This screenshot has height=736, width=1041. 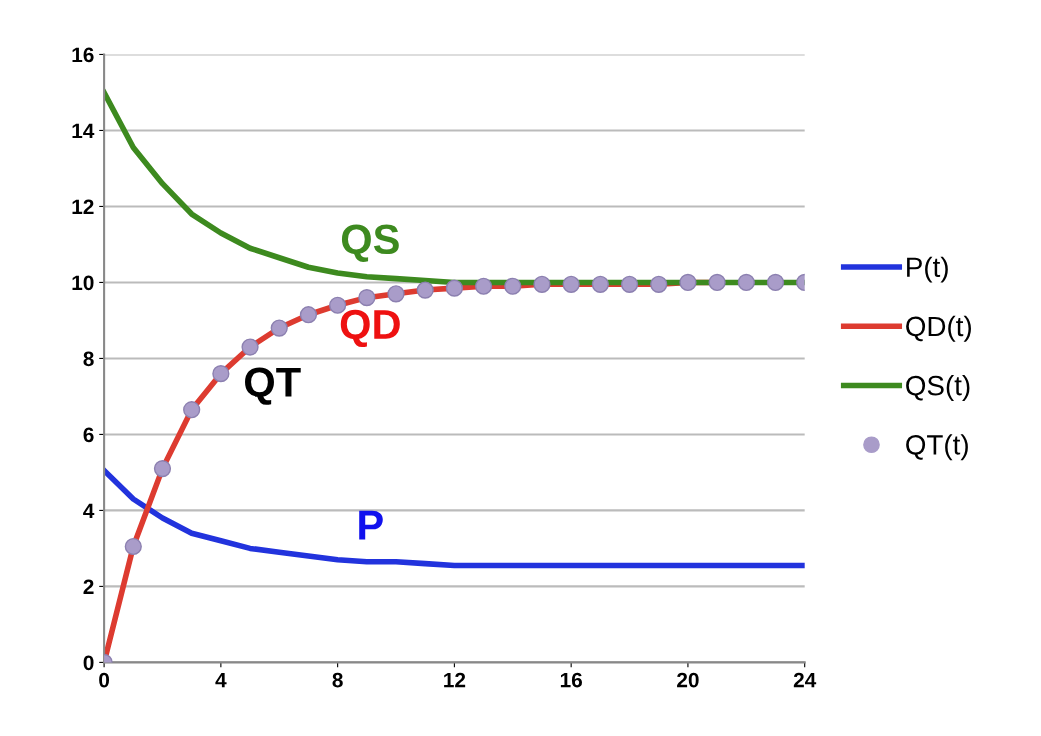 What do you see at coordinates (273, 386) in the screenshot?
I see `annotation: QT` at bounding box center [273, 386].